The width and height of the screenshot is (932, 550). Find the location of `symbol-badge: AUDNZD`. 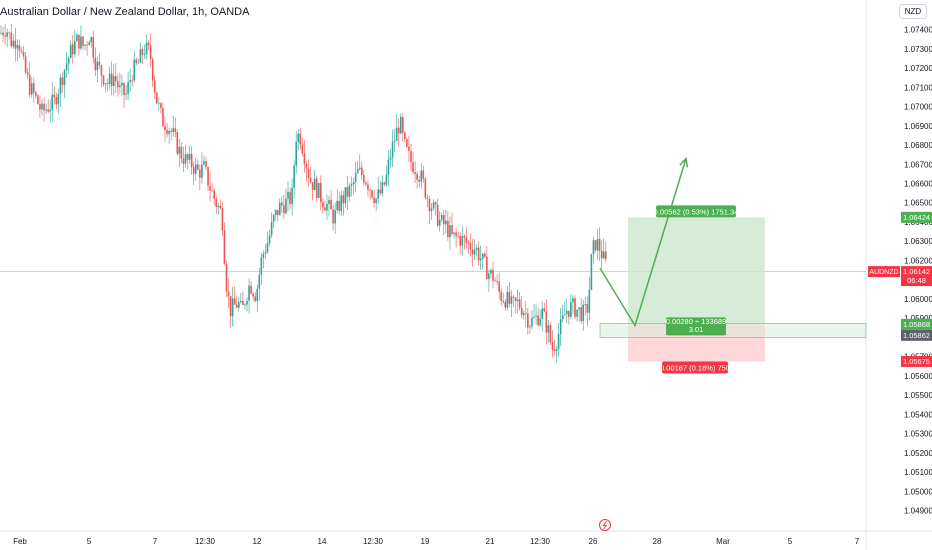

symbol-badge: AUDNZD is located at coordinates (884, 272).